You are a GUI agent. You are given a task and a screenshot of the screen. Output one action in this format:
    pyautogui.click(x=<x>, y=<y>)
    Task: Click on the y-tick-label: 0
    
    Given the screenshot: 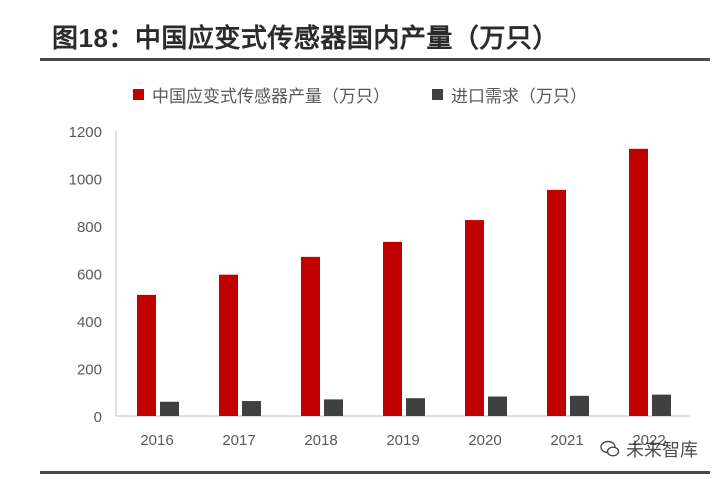 What is the action you would take?
    pyautogui.click(x=98, y=417)
    